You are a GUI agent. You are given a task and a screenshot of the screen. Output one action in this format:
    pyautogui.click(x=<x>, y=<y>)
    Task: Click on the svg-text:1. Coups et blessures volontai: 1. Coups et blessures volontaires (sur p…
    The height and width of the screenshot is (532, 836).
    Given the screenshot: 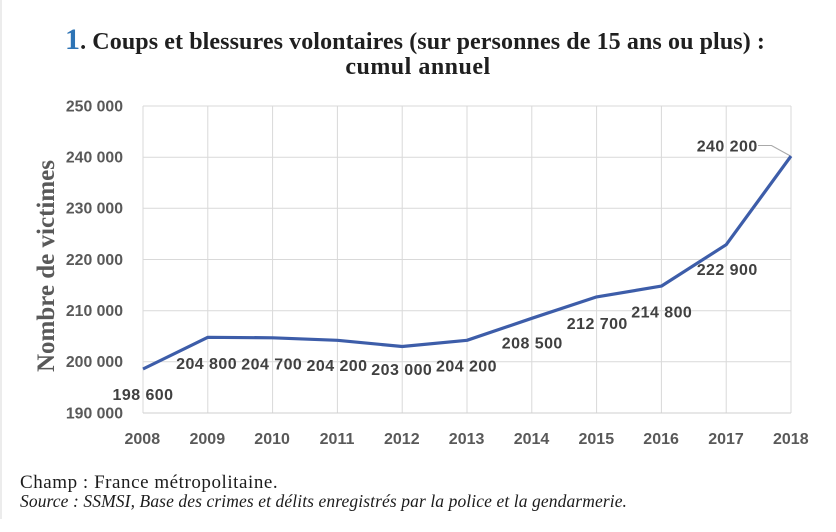 What is the action you would take?
    pyautogui.click(x=415, y=39)
    